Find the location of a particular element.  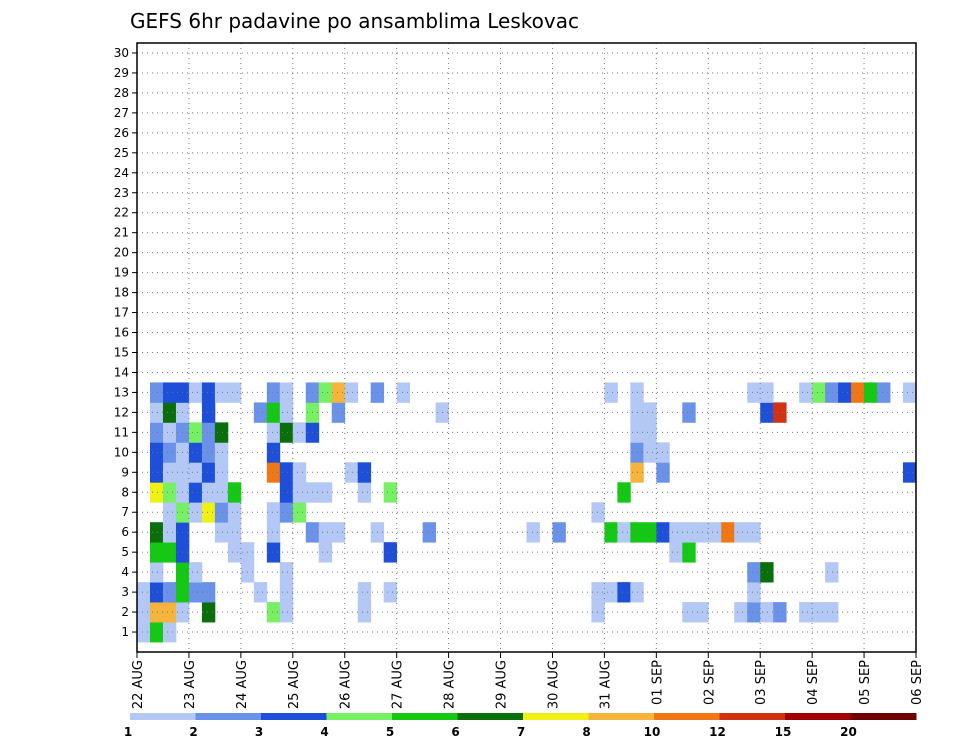

x-tick-label: 03 SEP is located at coordinates (761, 682).